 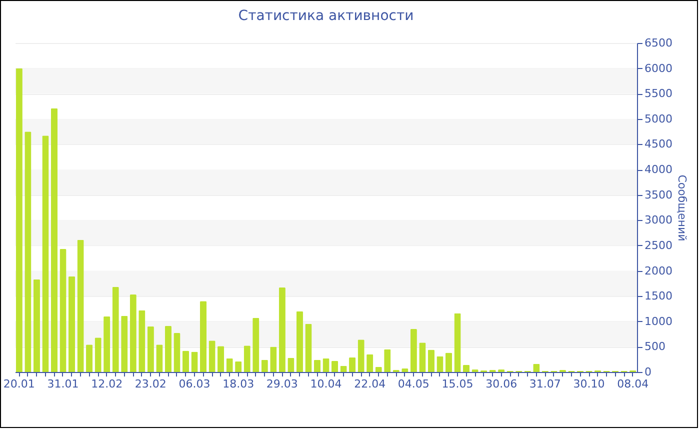 I want to click on y-tick-label: 5500, so click(x=658, y=93).